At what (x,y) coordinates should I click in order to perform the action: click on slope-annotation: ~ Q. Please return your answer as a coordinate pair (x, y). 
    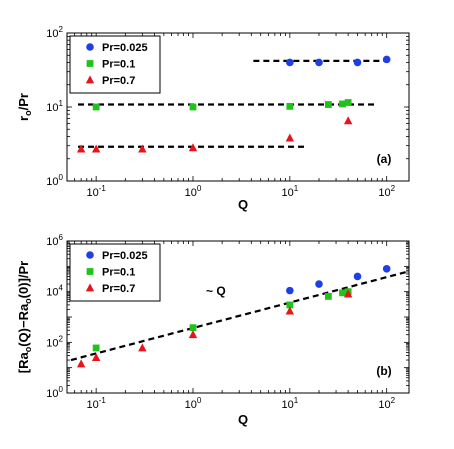
    Looking at the image, I should click on (216, 291).